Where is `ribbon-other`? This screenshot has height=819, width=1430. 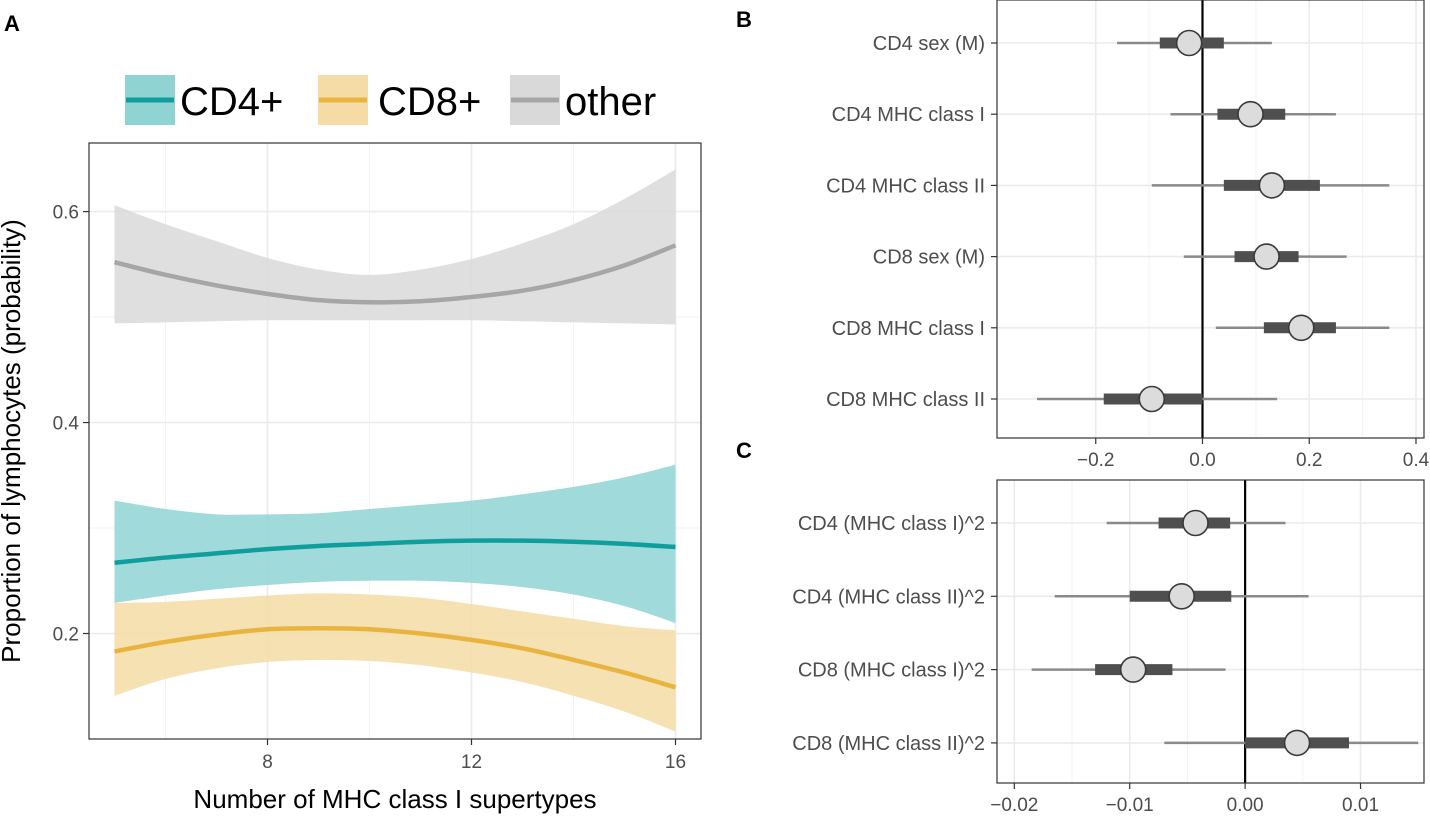
ribbon-other is located at coordinates (395, 247).